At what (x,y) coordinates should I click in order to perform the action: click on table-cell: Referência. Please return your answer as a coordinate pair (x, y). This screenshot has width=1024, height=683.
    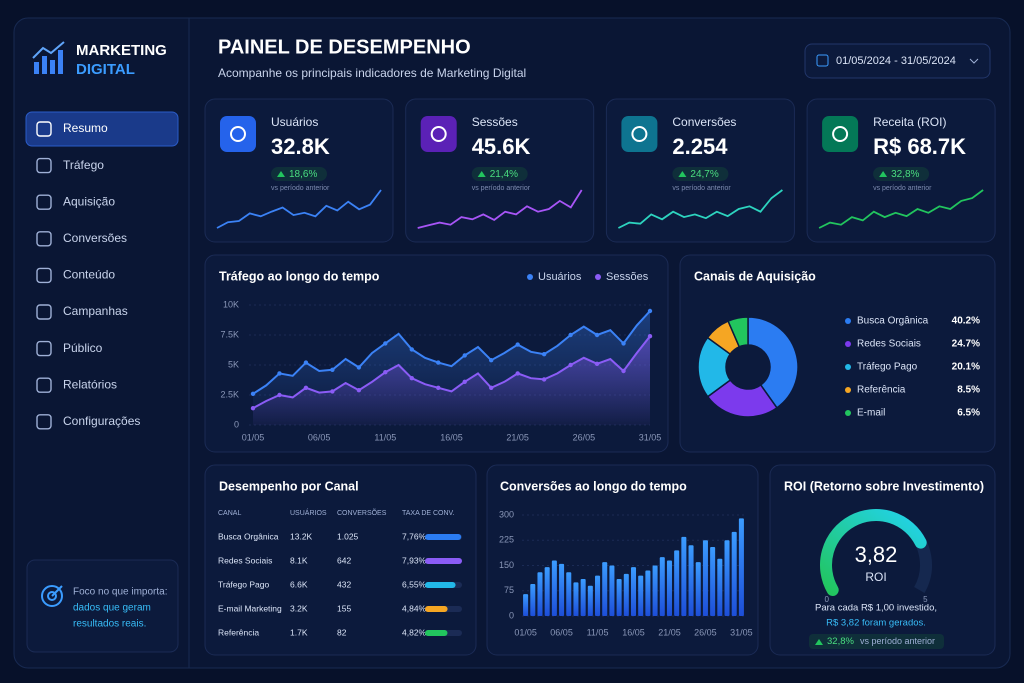
    Looking at the image, I should click on (238, 632).